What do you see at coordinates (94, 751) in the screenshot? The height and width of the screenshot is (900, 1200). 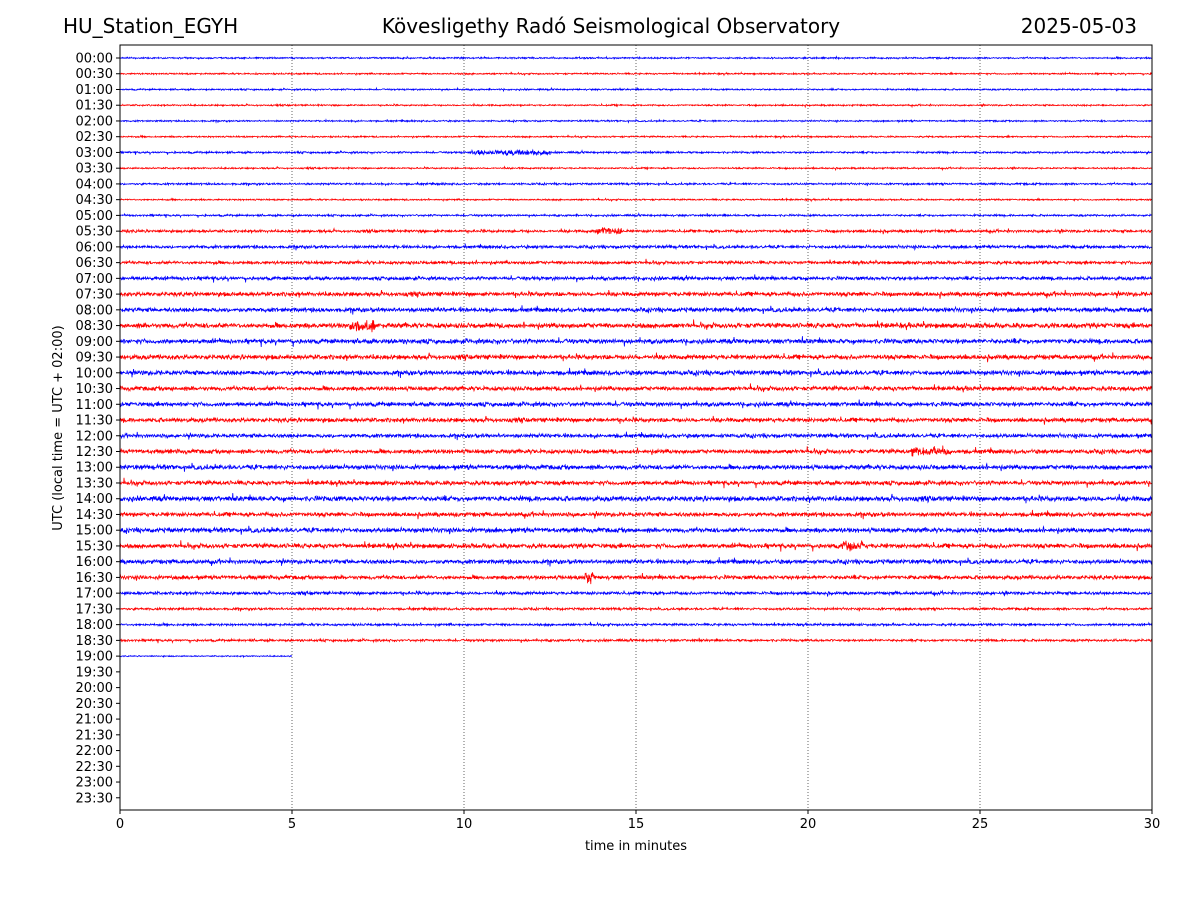 I see `y-tick-label: 22:00` at bounding box center [94, 751].